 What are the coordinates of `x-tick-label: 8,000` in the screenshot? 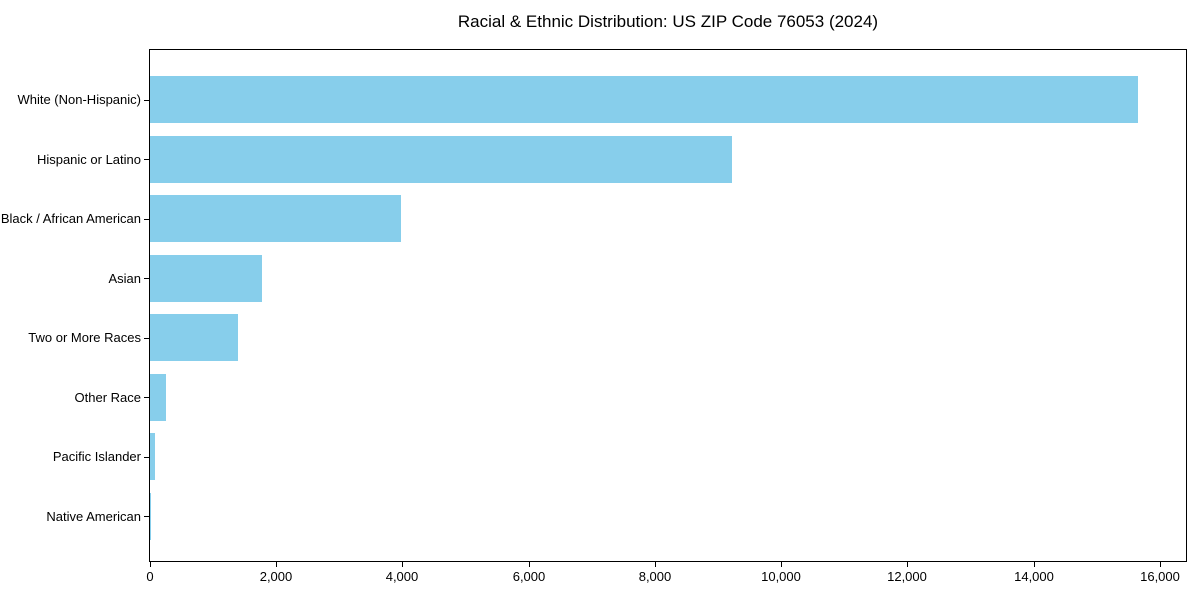 It's located at (655, 576).